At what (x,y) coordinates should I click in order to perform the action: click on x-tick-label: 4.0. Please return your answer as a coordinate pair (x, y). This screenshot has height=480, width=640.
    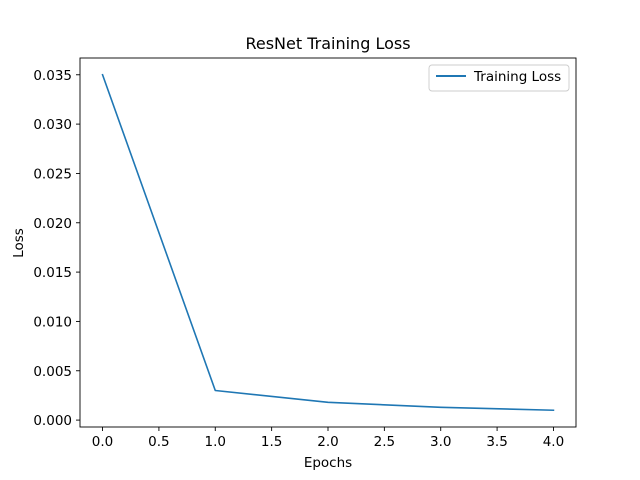
    Looking at the image, I should click on (553, 442).